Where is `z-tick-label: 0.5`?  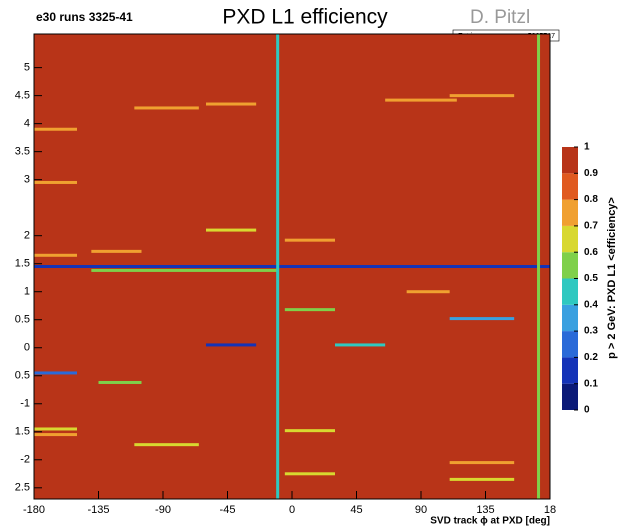
z-tick-label: 0.5 is located at coordinates (591, 278).